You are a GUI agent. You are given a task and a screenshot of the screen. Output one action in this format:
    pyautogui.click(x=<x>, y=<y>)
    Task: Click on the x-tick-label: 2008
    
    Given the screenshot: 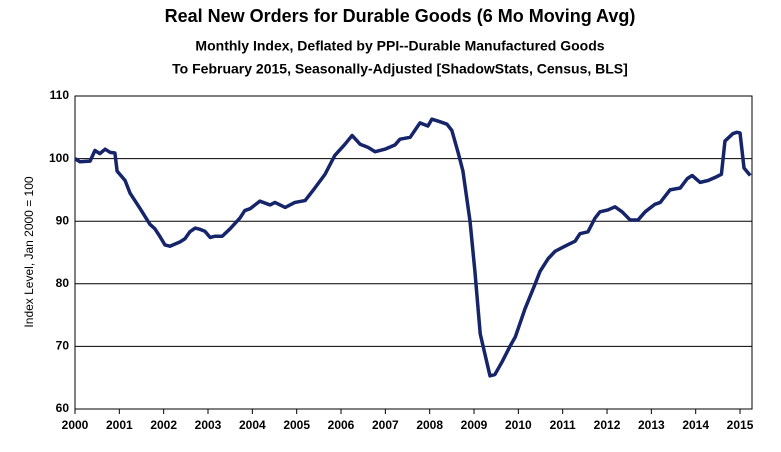 What is the action you would take?
    pyautogui.click(x=429, y=425)
    